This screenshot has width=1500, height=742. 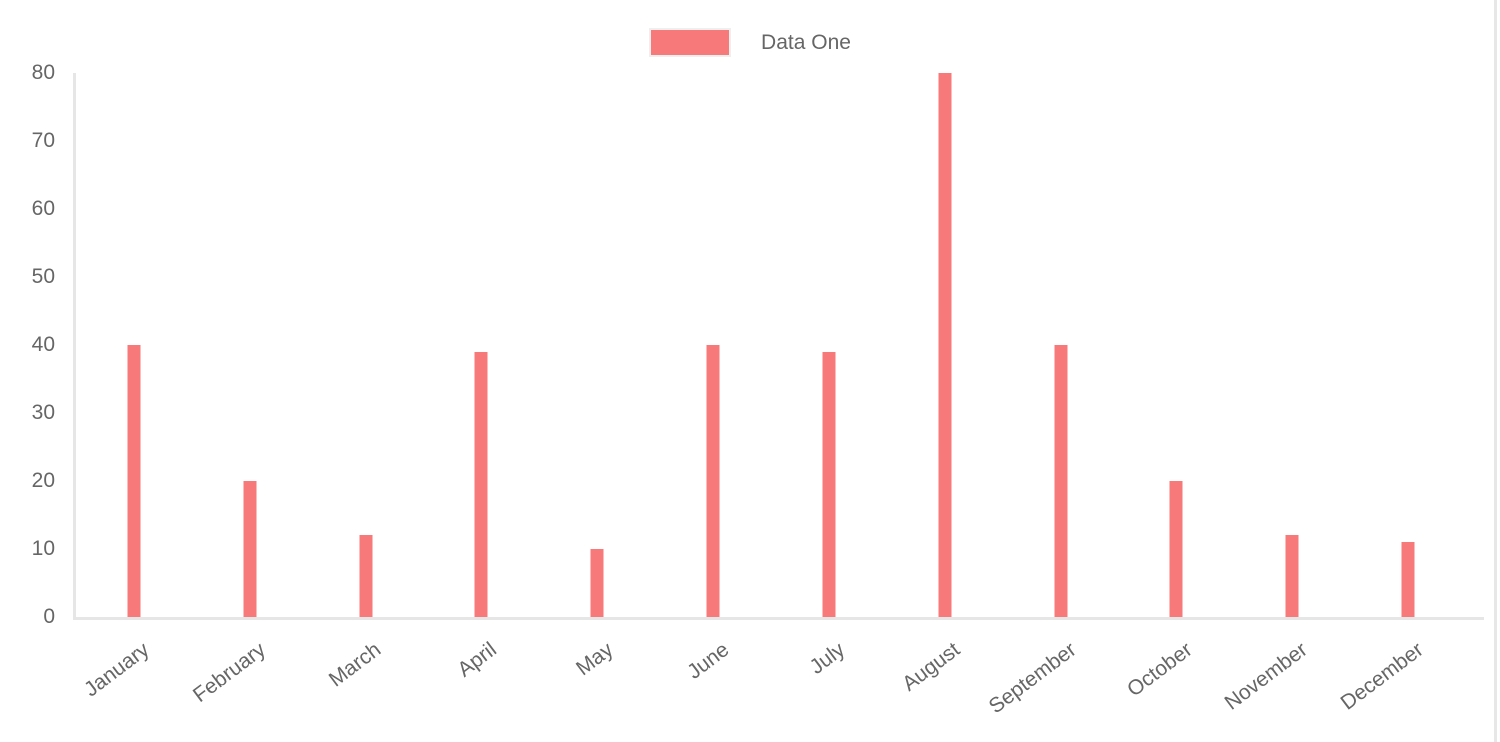 What do you see at coordinates (134, 481) in the screenshot?
I see `bar-january` at bounding box center [134, 481].